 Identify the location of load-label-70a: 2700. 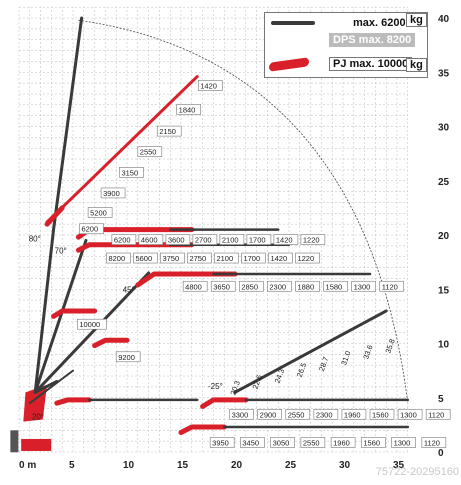
(203, 240).